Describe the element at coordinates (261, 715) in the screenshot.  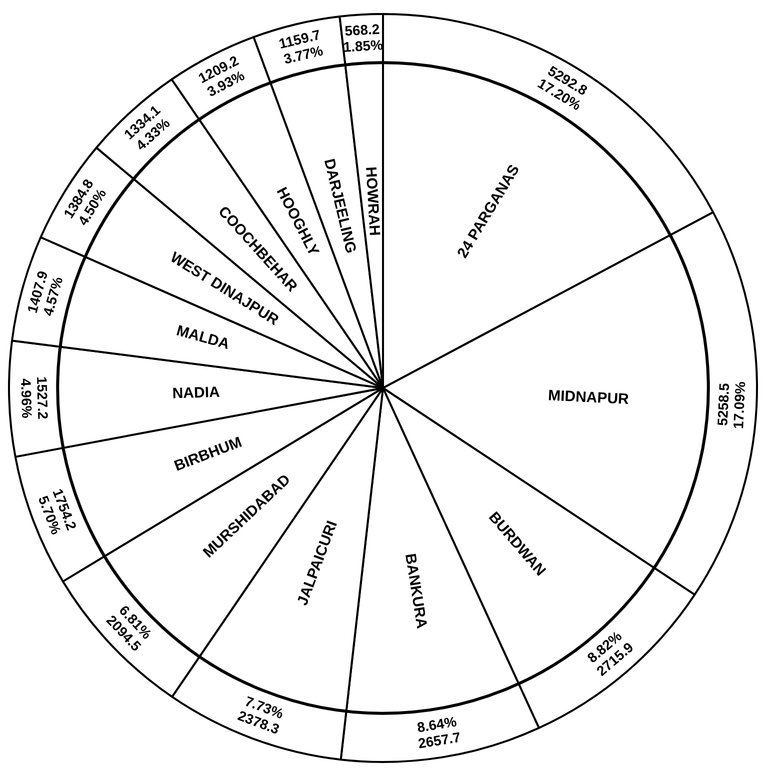
I see `data-label: 7.73% 2378.3` at that location.